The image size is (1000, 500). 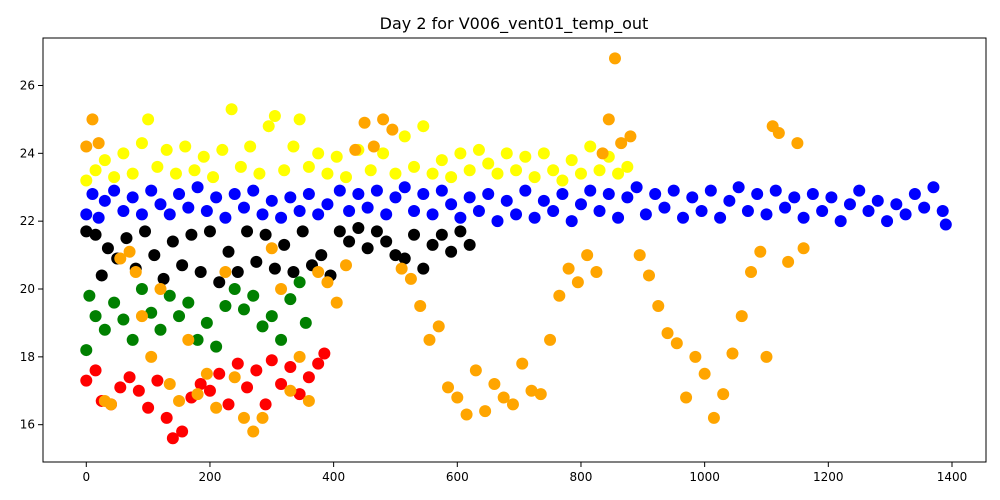 What do you see at coordinates (27, 289) in the screenshot?
I see `y-tick-label: 20` at bounding box center [27, 289].